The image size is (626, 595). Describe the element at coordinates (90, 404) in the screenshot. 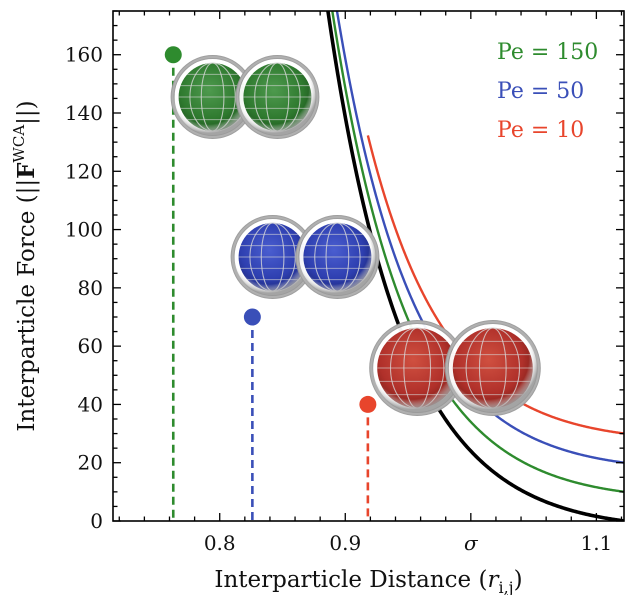

I see `y-tick-label: 40` at that location.